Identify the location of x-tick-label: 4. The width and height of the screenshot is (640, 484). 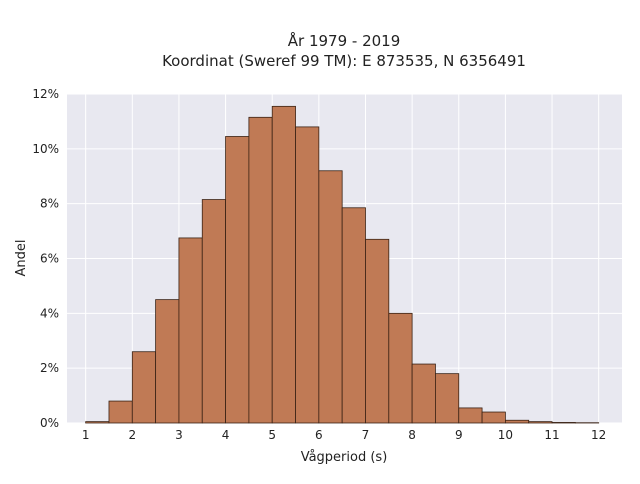
(226, 435).